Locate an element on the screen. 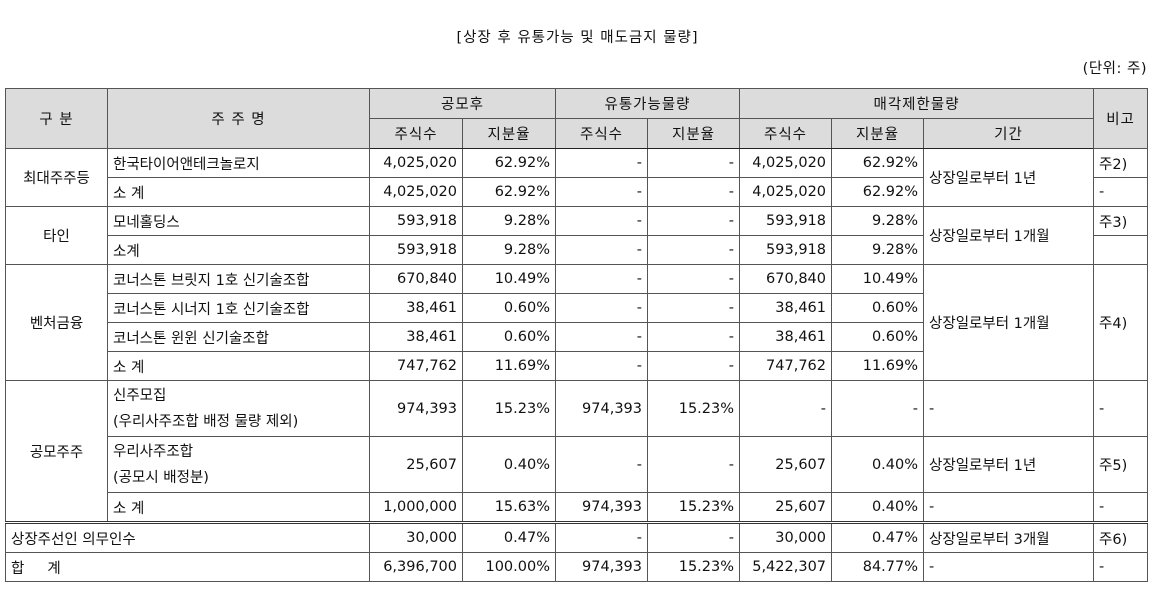 Image resolution: width=1155 pixels, height=609 pixels. header-period: 기간 is located at coordinates (1009, 133).